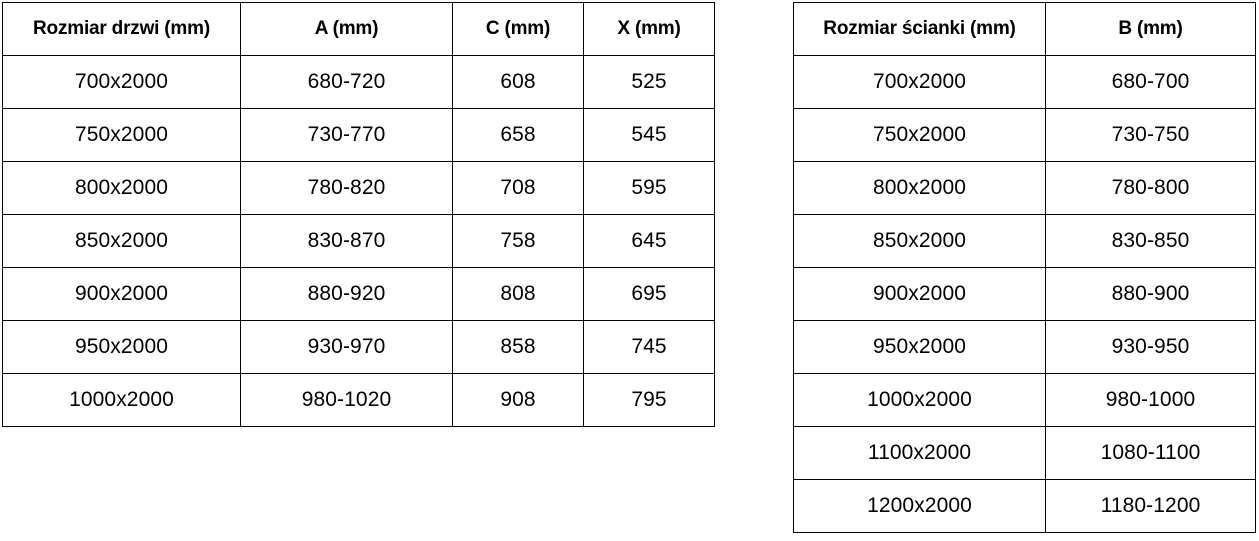 The height and width of the screenshot is (541, 1259). I want to click on cell-door-size: 900x2000, so click(121, 294).